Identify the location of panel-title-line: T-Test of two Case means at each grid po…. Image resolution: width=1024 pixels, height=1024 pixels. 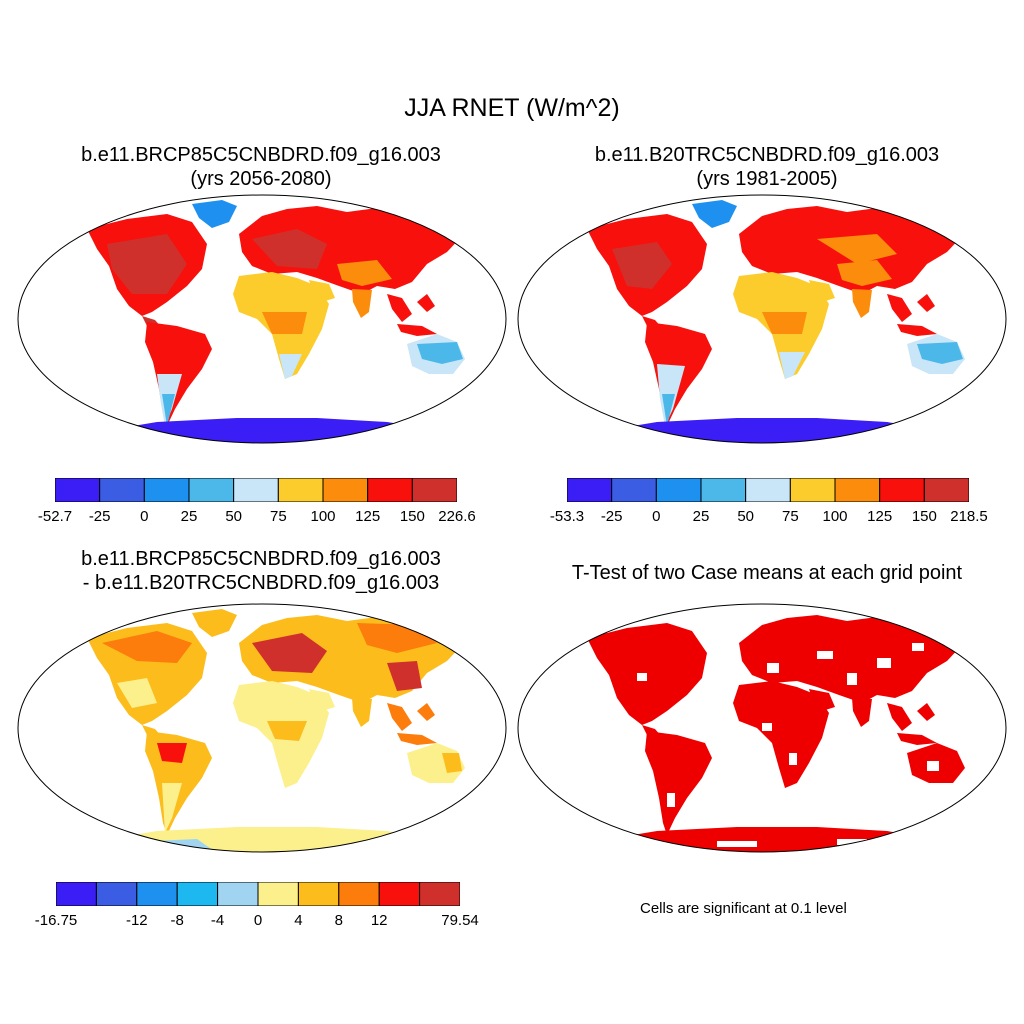
(767, 573).